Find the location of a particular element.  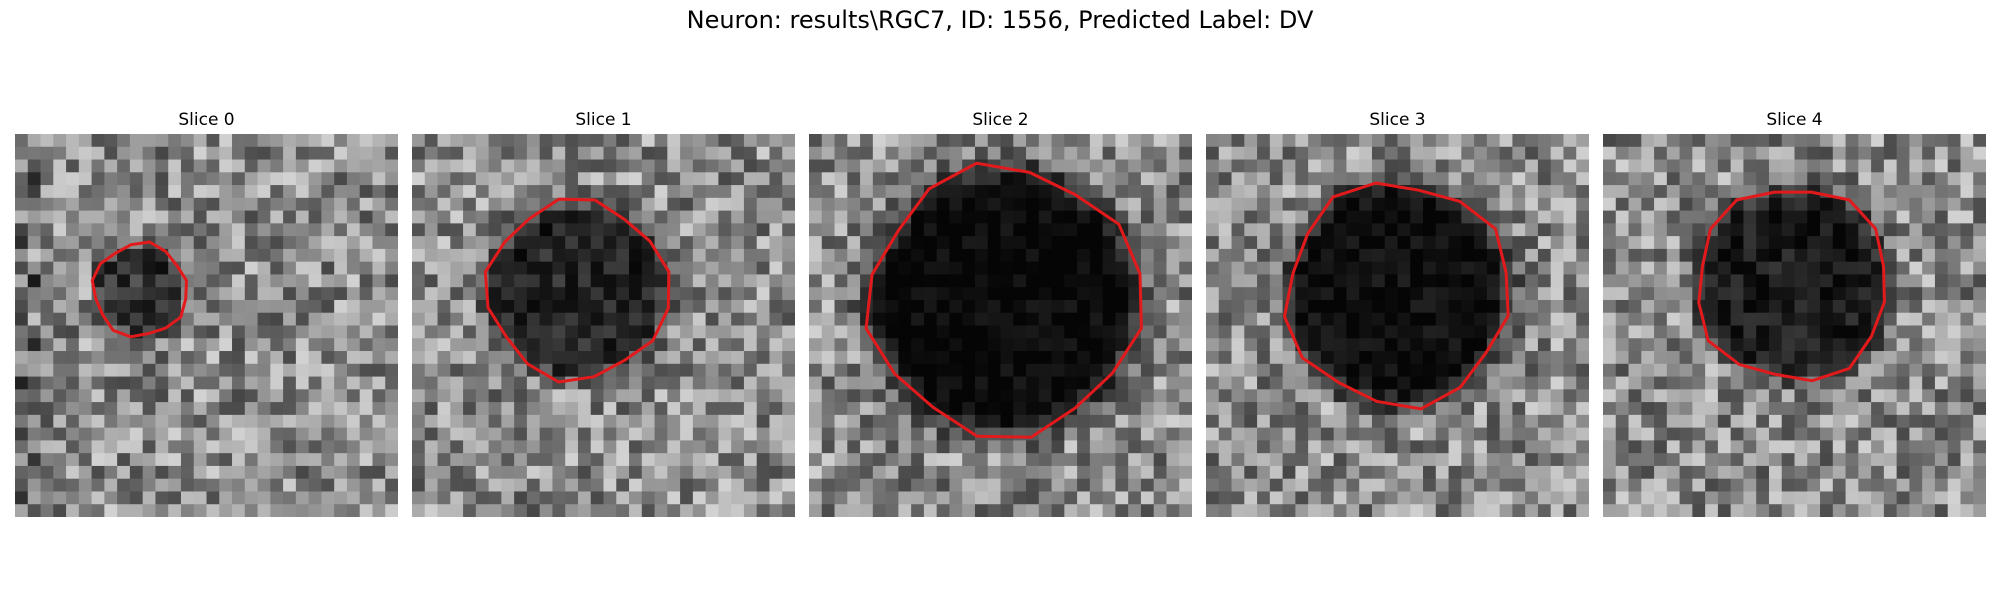

slice-panel-4: Slice 4 is located at coordinates (1794, 313).